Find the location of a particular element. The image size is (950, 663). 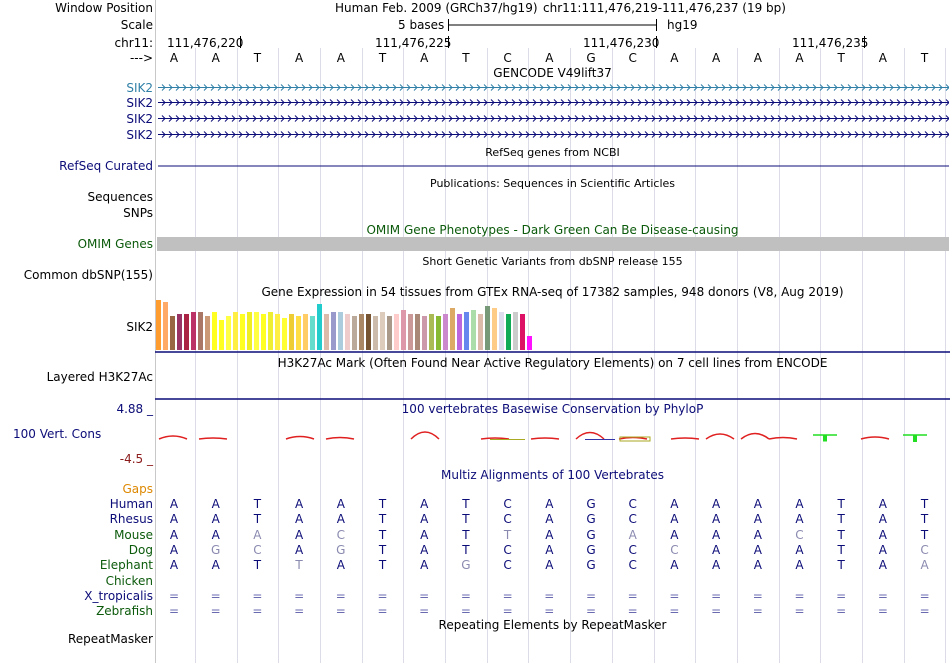

multiz-base: C is located at coordinates (632, 565).